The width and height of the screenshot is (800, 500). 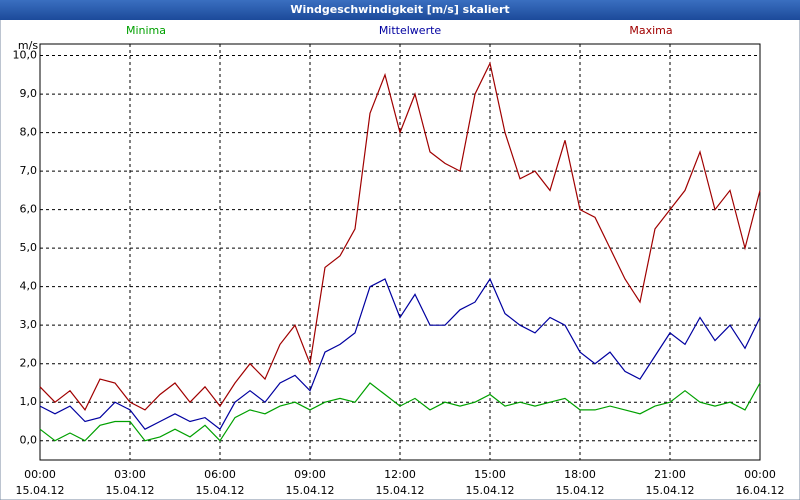 I want to click on legend-entry: Mittelwerte, so click(x=410, y=30).